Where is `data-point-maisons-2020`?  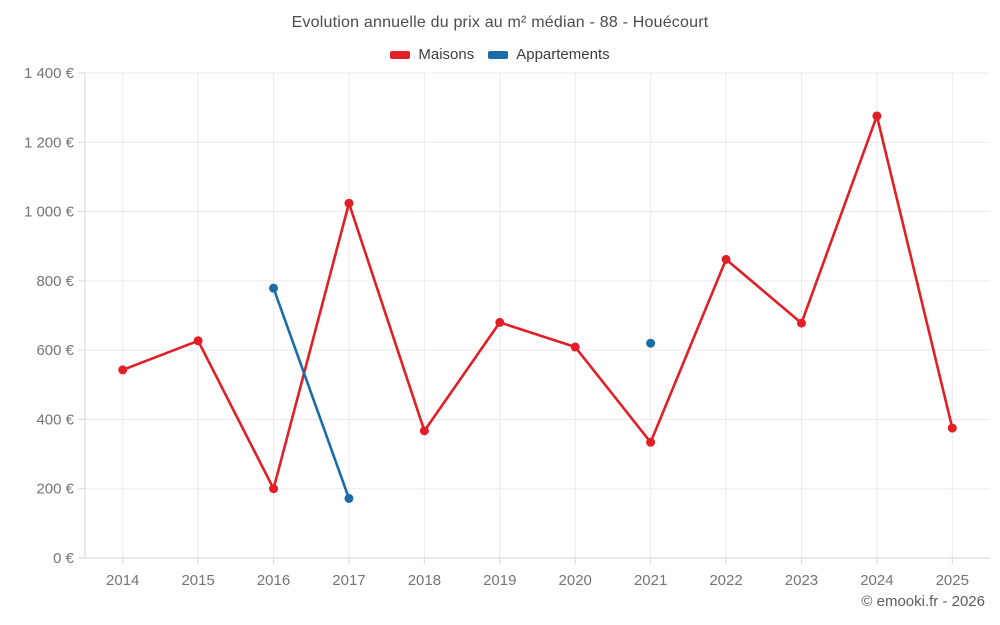 data-point-maisons-2020 is located at coordinates (575, 347).